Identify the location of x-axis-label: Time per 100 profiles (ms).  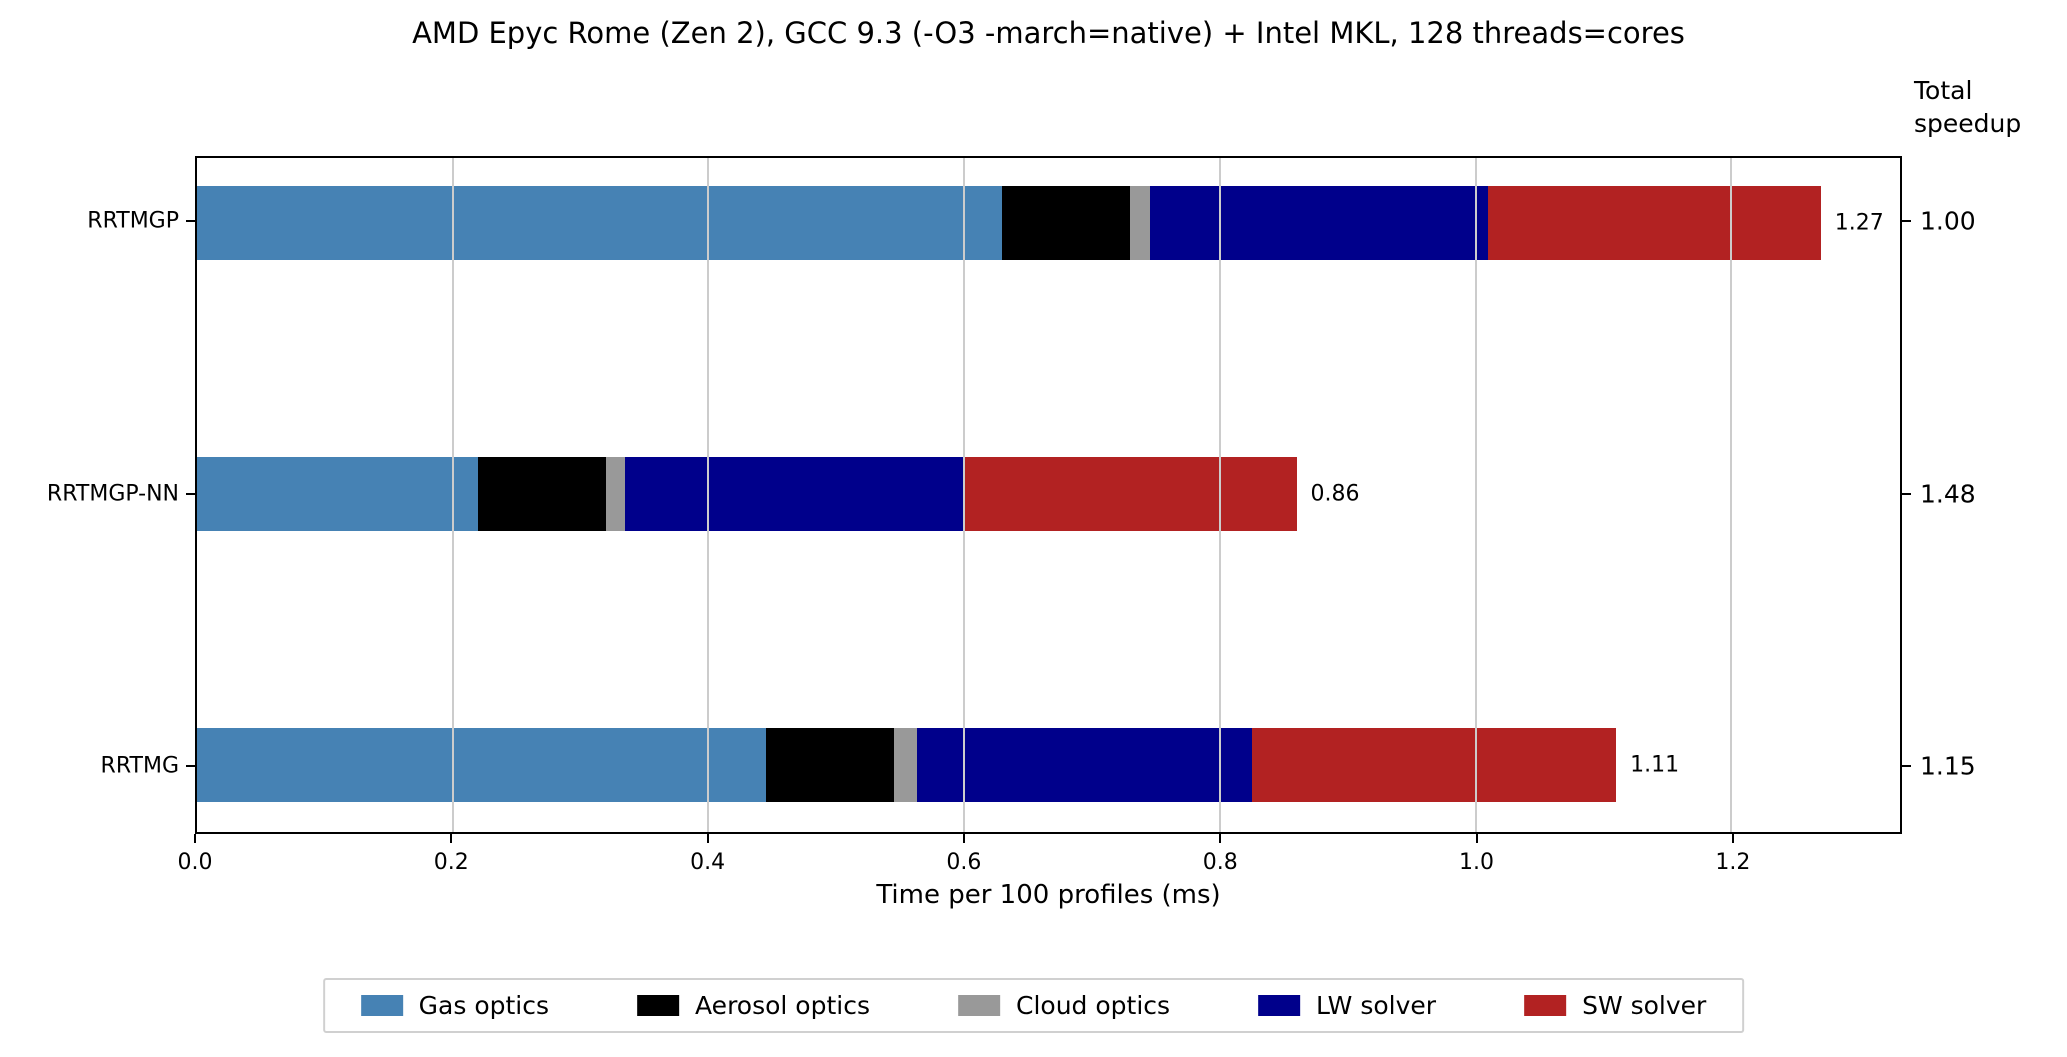
(1048, 895).